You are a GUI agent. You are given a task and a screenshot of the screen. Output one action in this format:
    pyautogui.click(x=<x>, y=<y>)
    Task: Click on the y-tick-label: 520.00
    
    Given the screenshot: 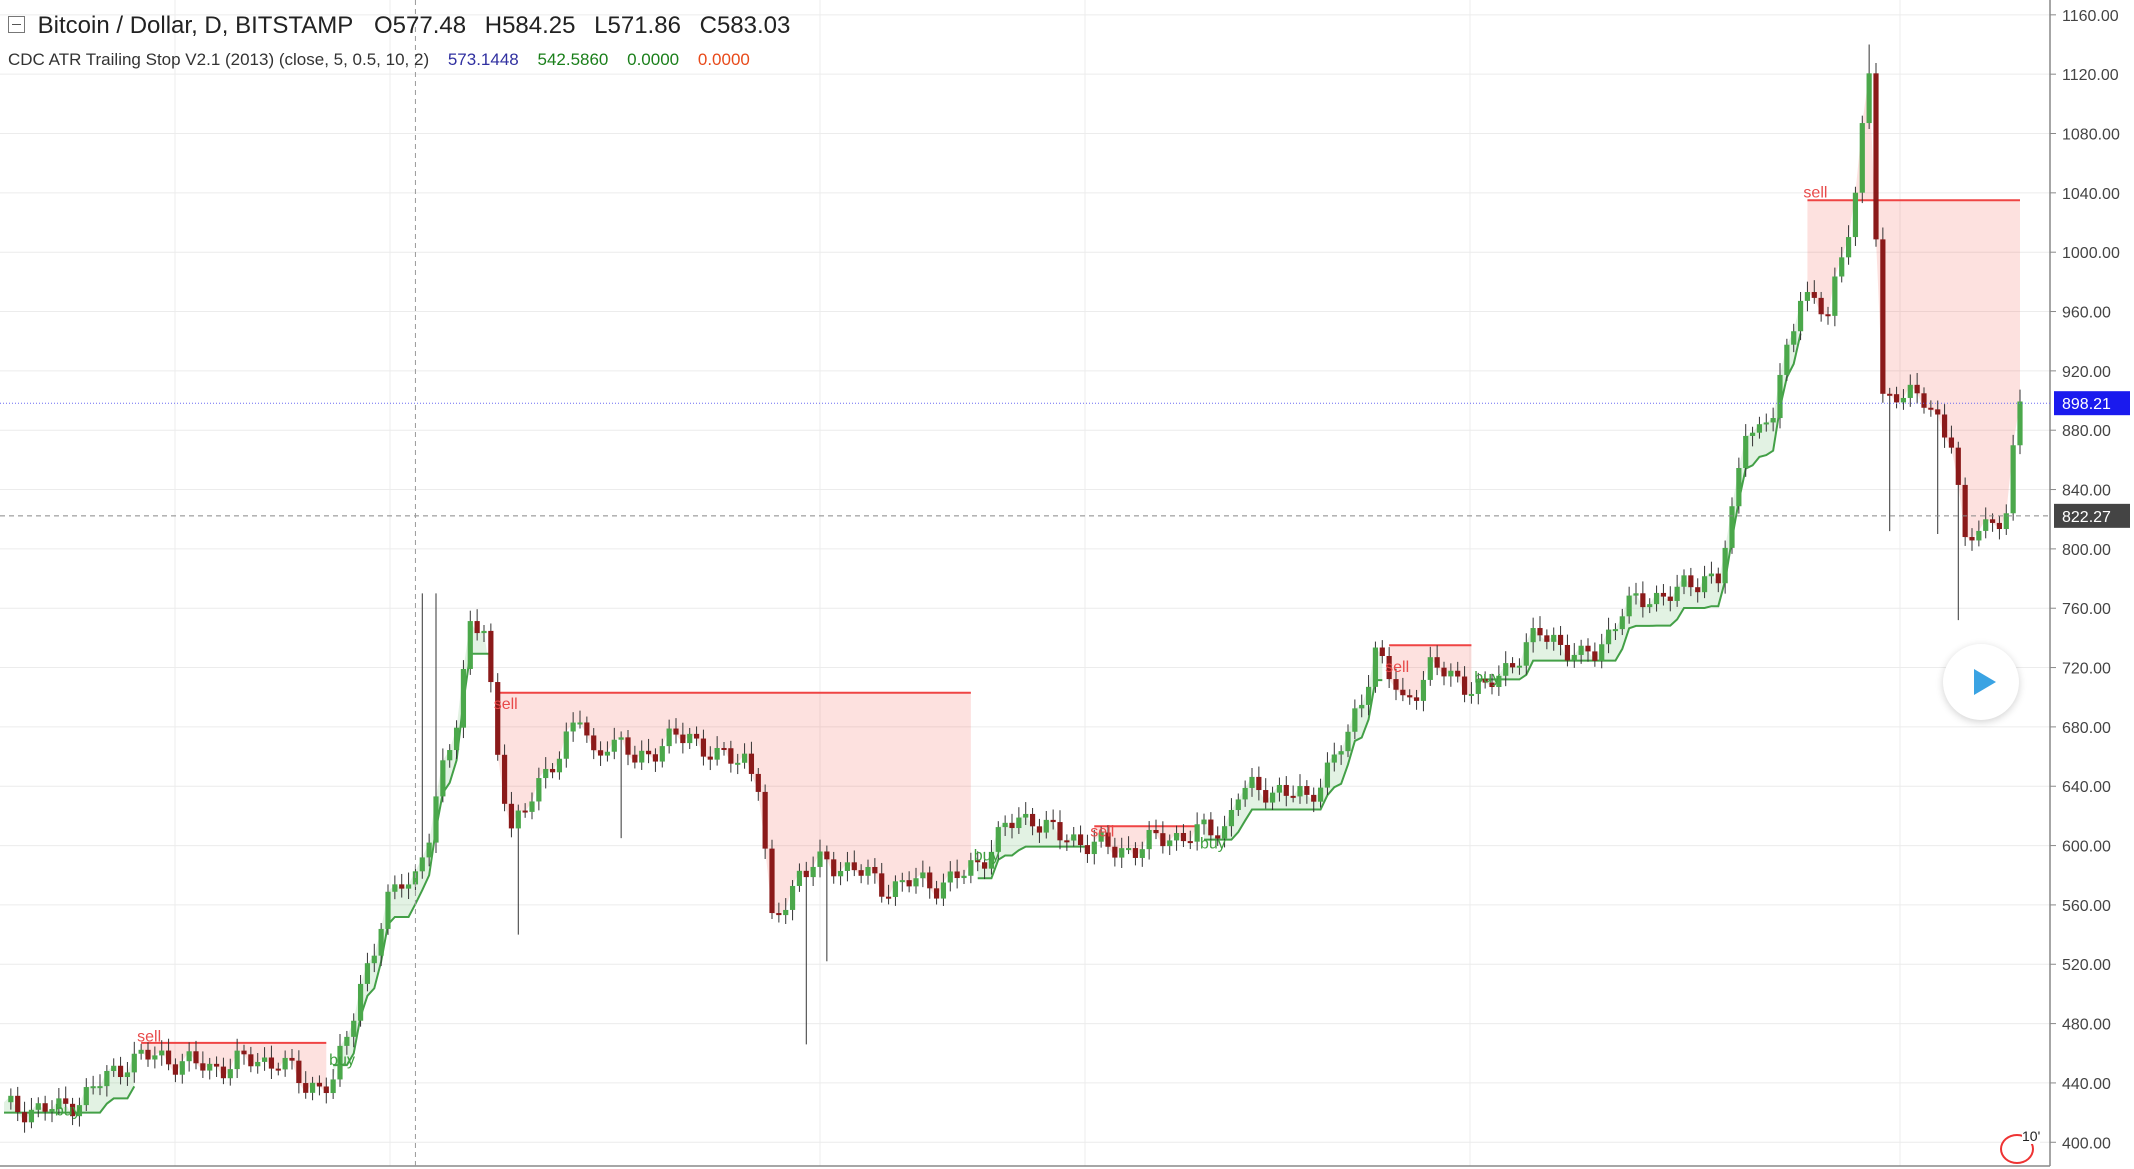 What is the action you would take?
    pyautogui.click(x=2086, y=965)
    